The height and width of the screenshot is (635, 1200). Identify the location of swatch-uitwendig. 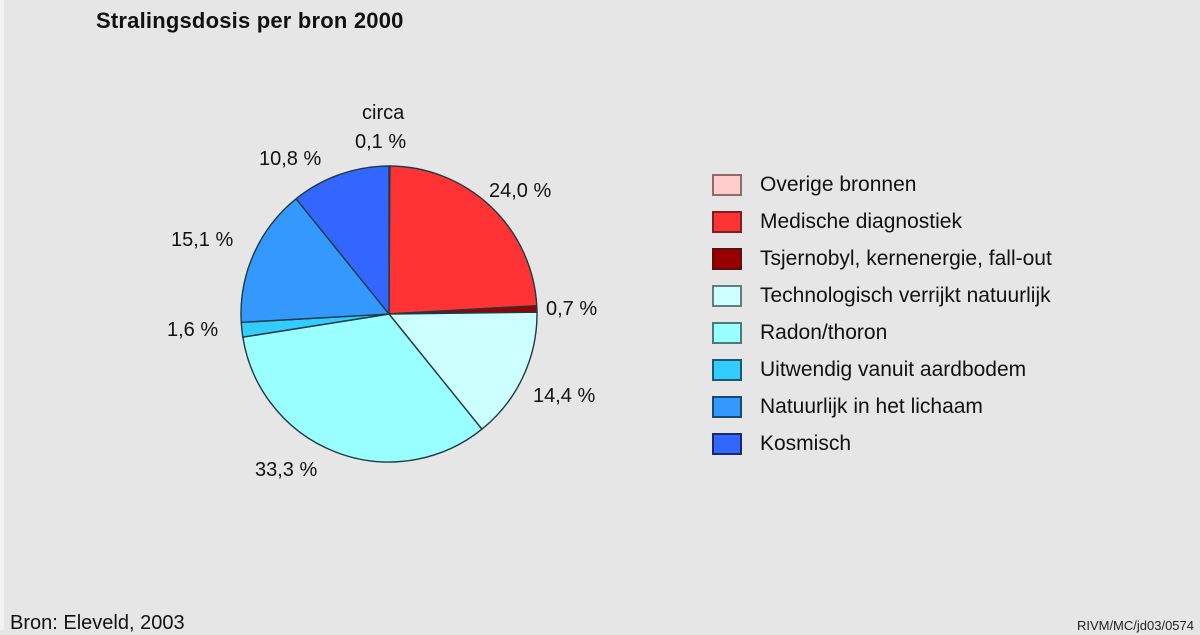
(727, 369).